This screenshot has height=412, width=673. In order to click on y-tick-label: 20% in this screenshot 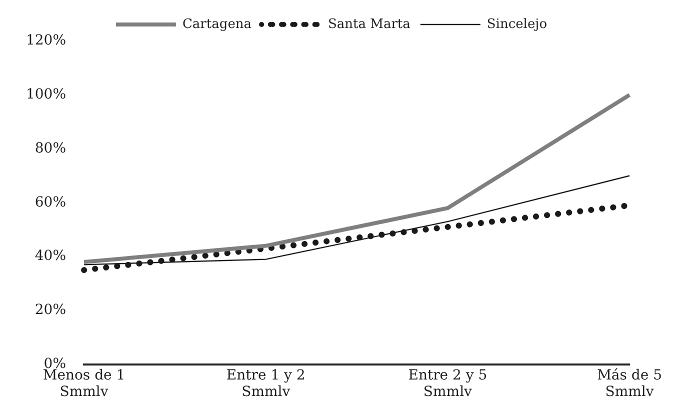, I will do `click(50, 310)`.